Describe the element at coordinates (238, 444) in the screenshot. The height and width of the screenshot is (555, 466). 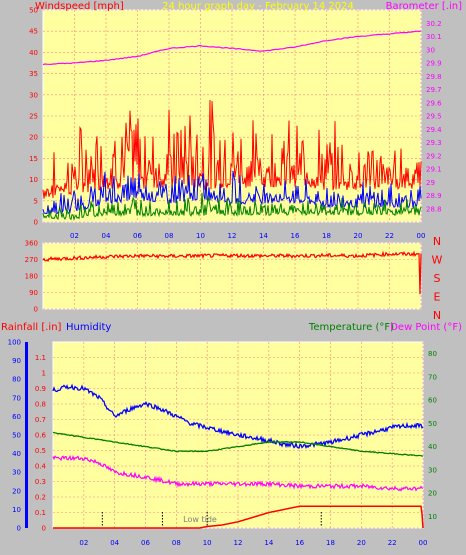
I see `temperature-series` at that location.